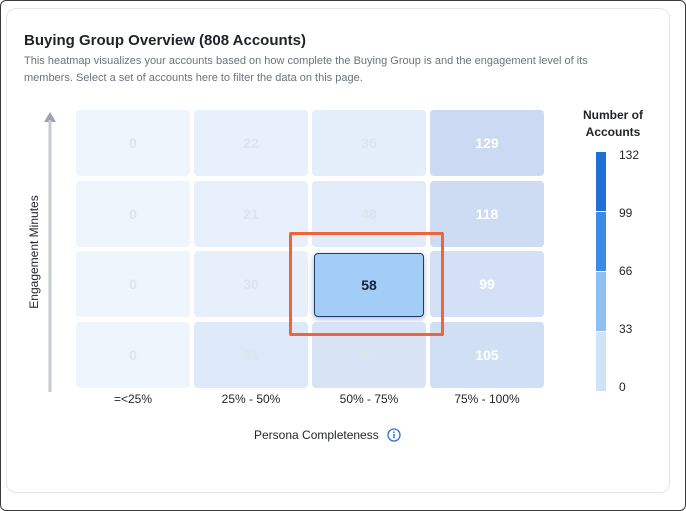  What do you see at coordinates (251, 213) in the screenshot?
I see `heatmap-cell: 21` at bounding box center [251, 213].